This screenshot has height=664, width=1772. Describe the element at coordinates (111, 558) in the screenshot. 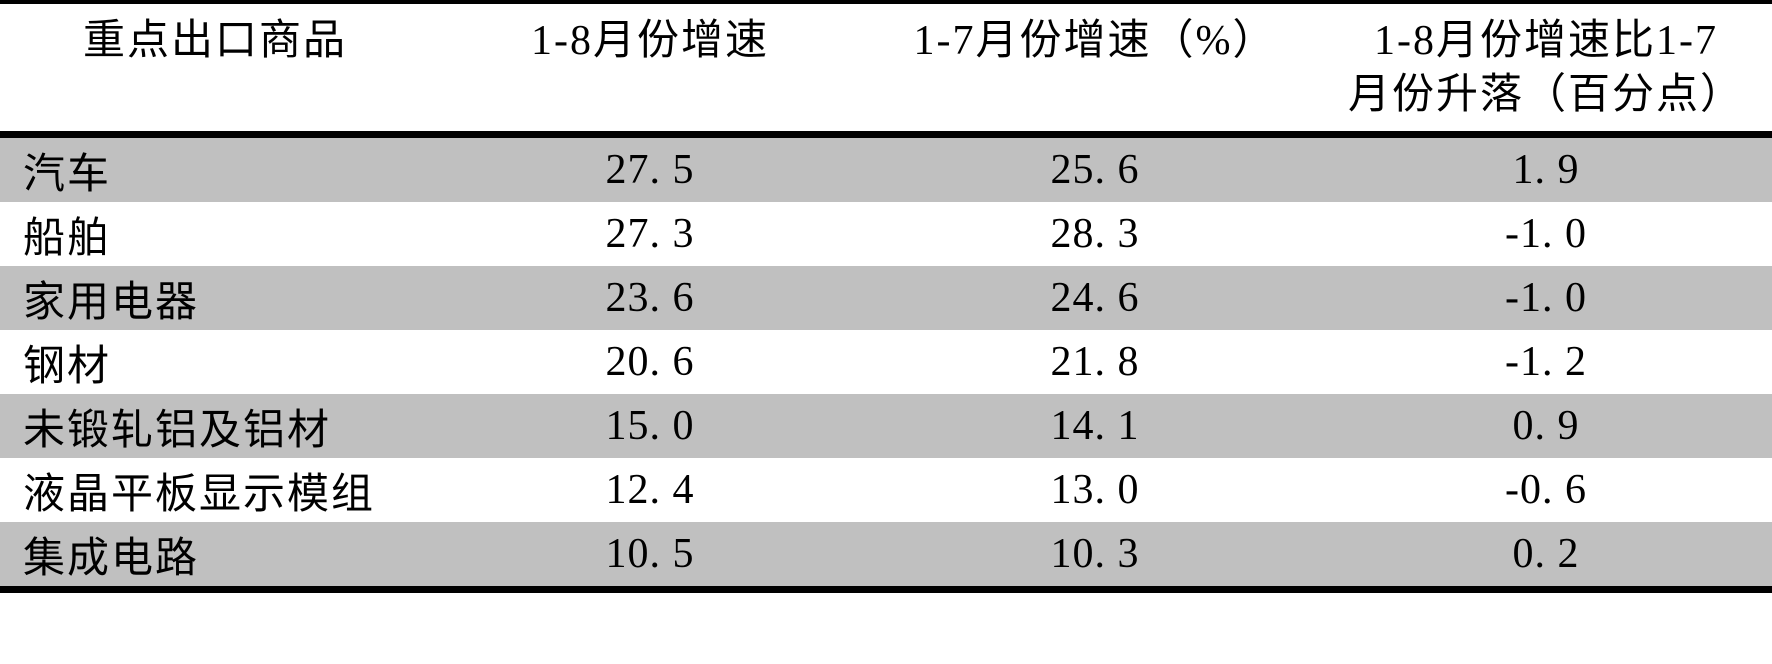

I see `commodity-name: 集成电路` at that location.